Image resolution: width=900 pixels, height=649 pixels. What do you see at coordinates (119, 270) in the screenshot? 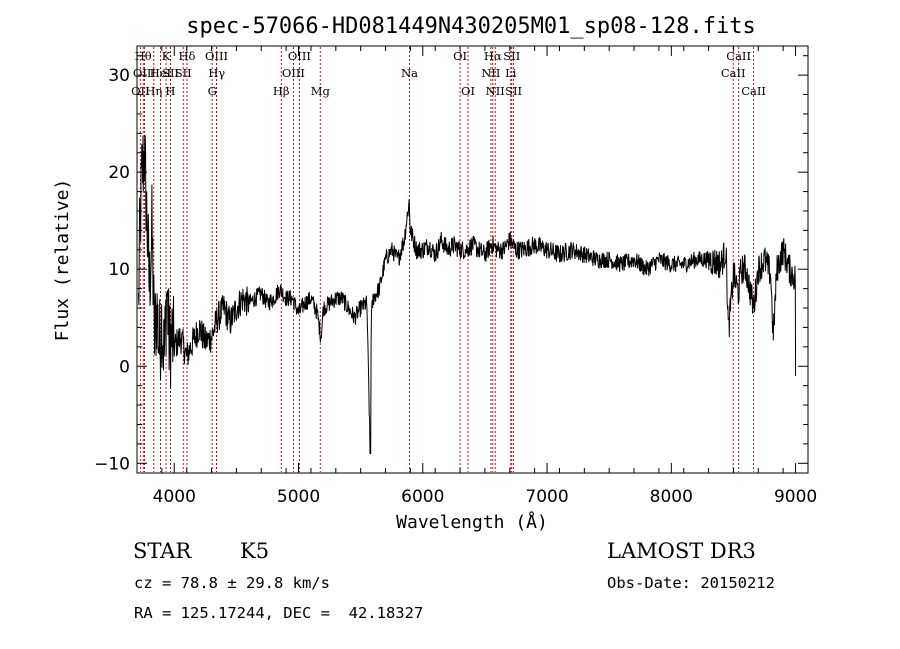
I see `y-tick-label-2: 10` at bounding box center [119, 270].